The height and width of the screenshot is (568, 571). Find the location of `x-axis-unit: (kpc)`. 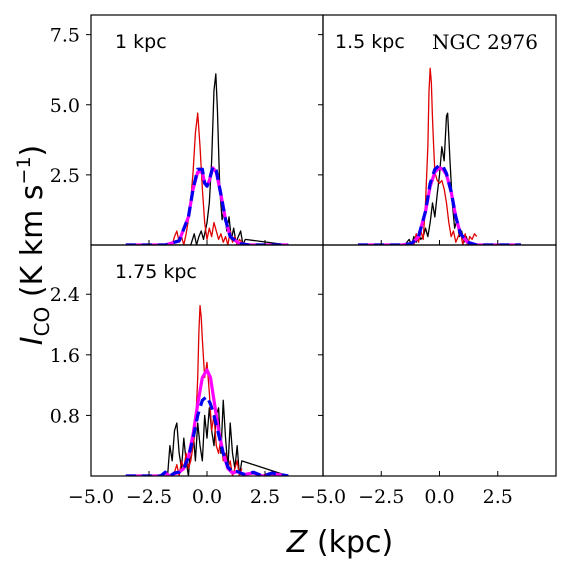

x-axis-unit: (kpc) is located at coordinates (350, 542).